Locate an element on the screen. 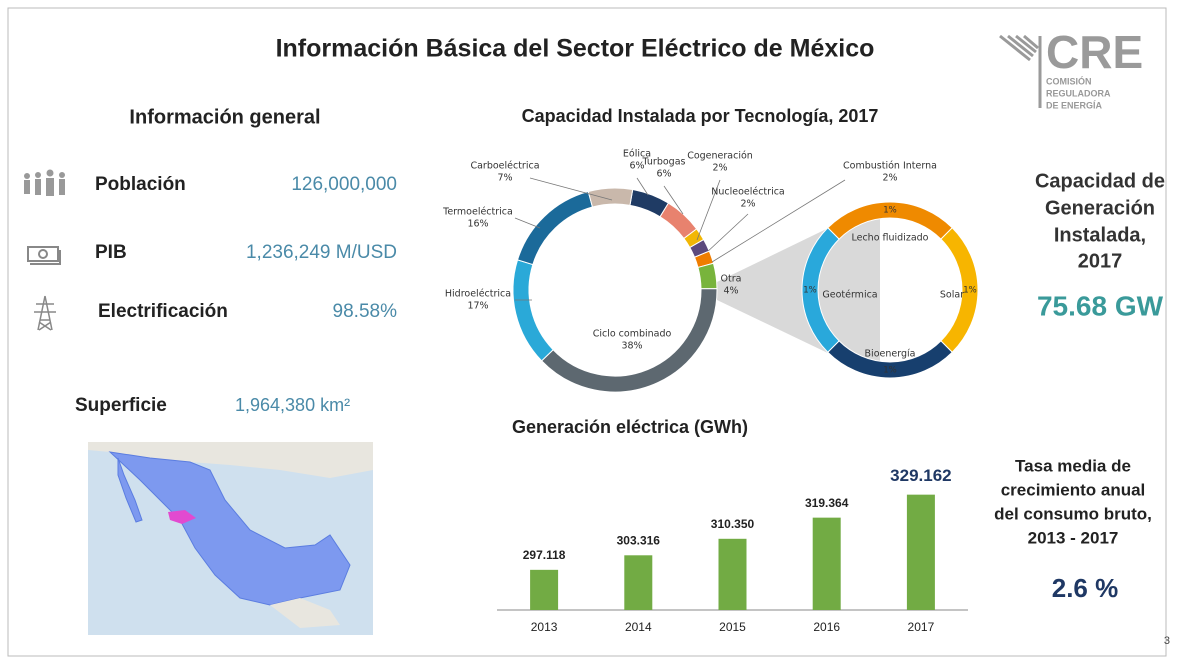 The width and height of the screenshot is (1177, 666). slice-value-label: 16% is located at coordinates (477, 224).